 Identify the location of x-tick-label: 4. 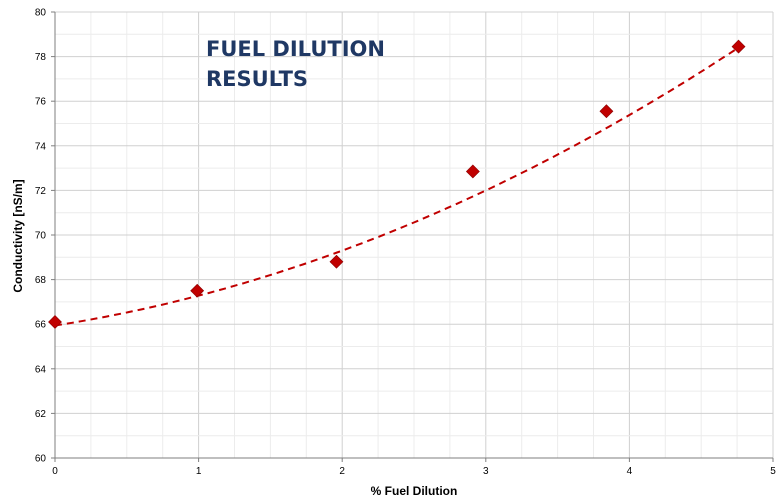
(630, 471).